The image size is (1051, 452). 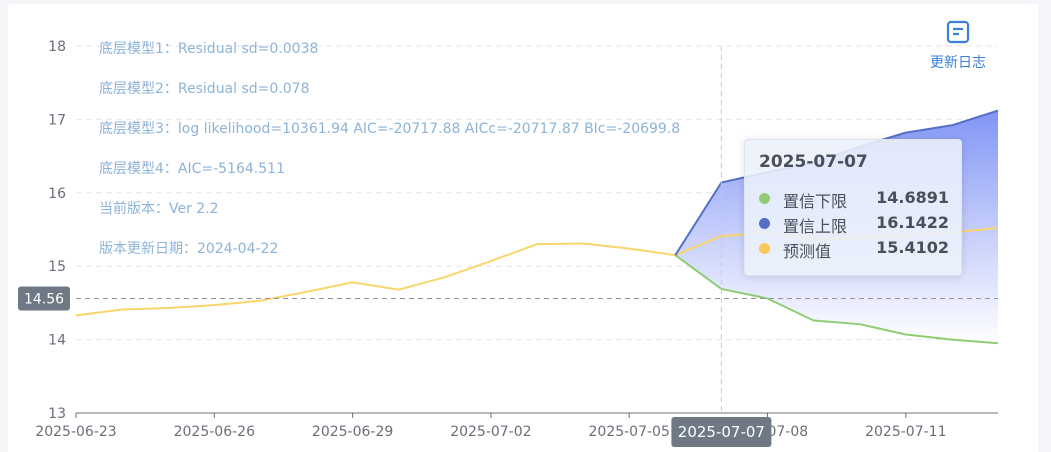 What do you see at coordinates (815, 226) in the screenshot?
I see `tooltip-name-upper: 置信上限` at bounding box center [815, 226].